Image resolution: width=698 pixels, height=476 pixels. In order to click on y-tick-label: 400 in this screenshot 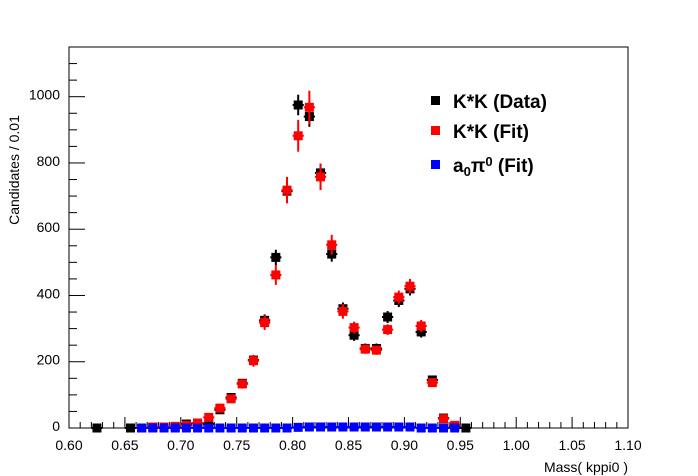, I will do `click(49, 293)`.